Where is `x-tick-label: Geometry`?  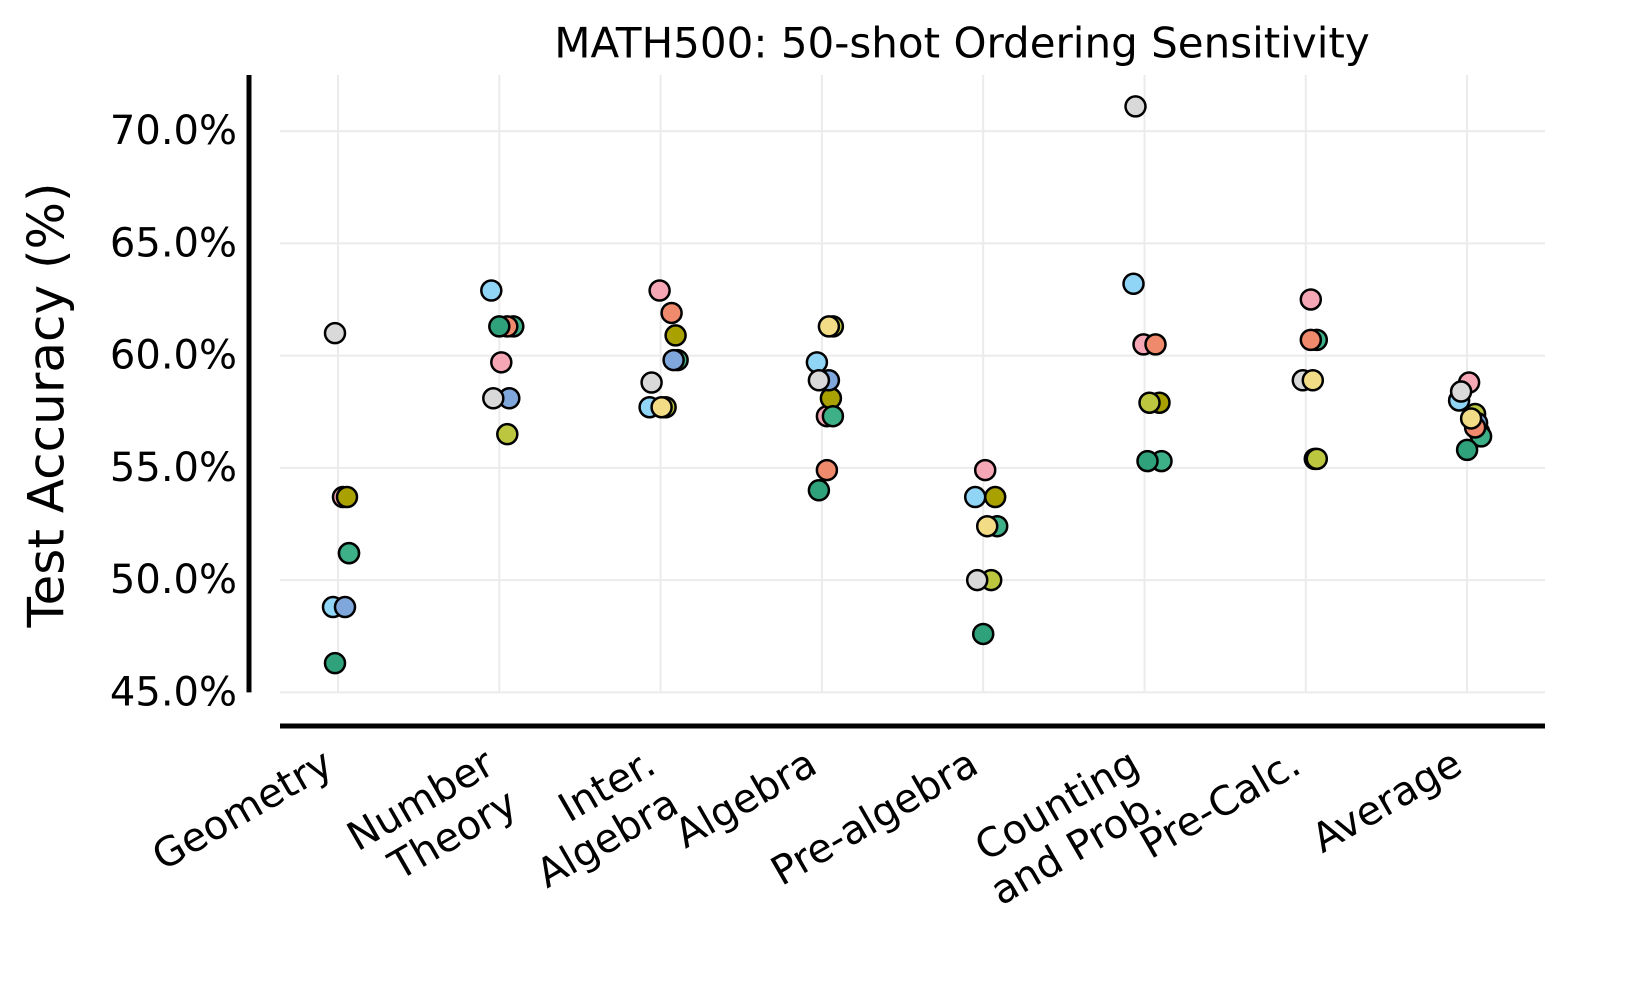
x-tick-label: Geometry is located at coordinates (243, 810).